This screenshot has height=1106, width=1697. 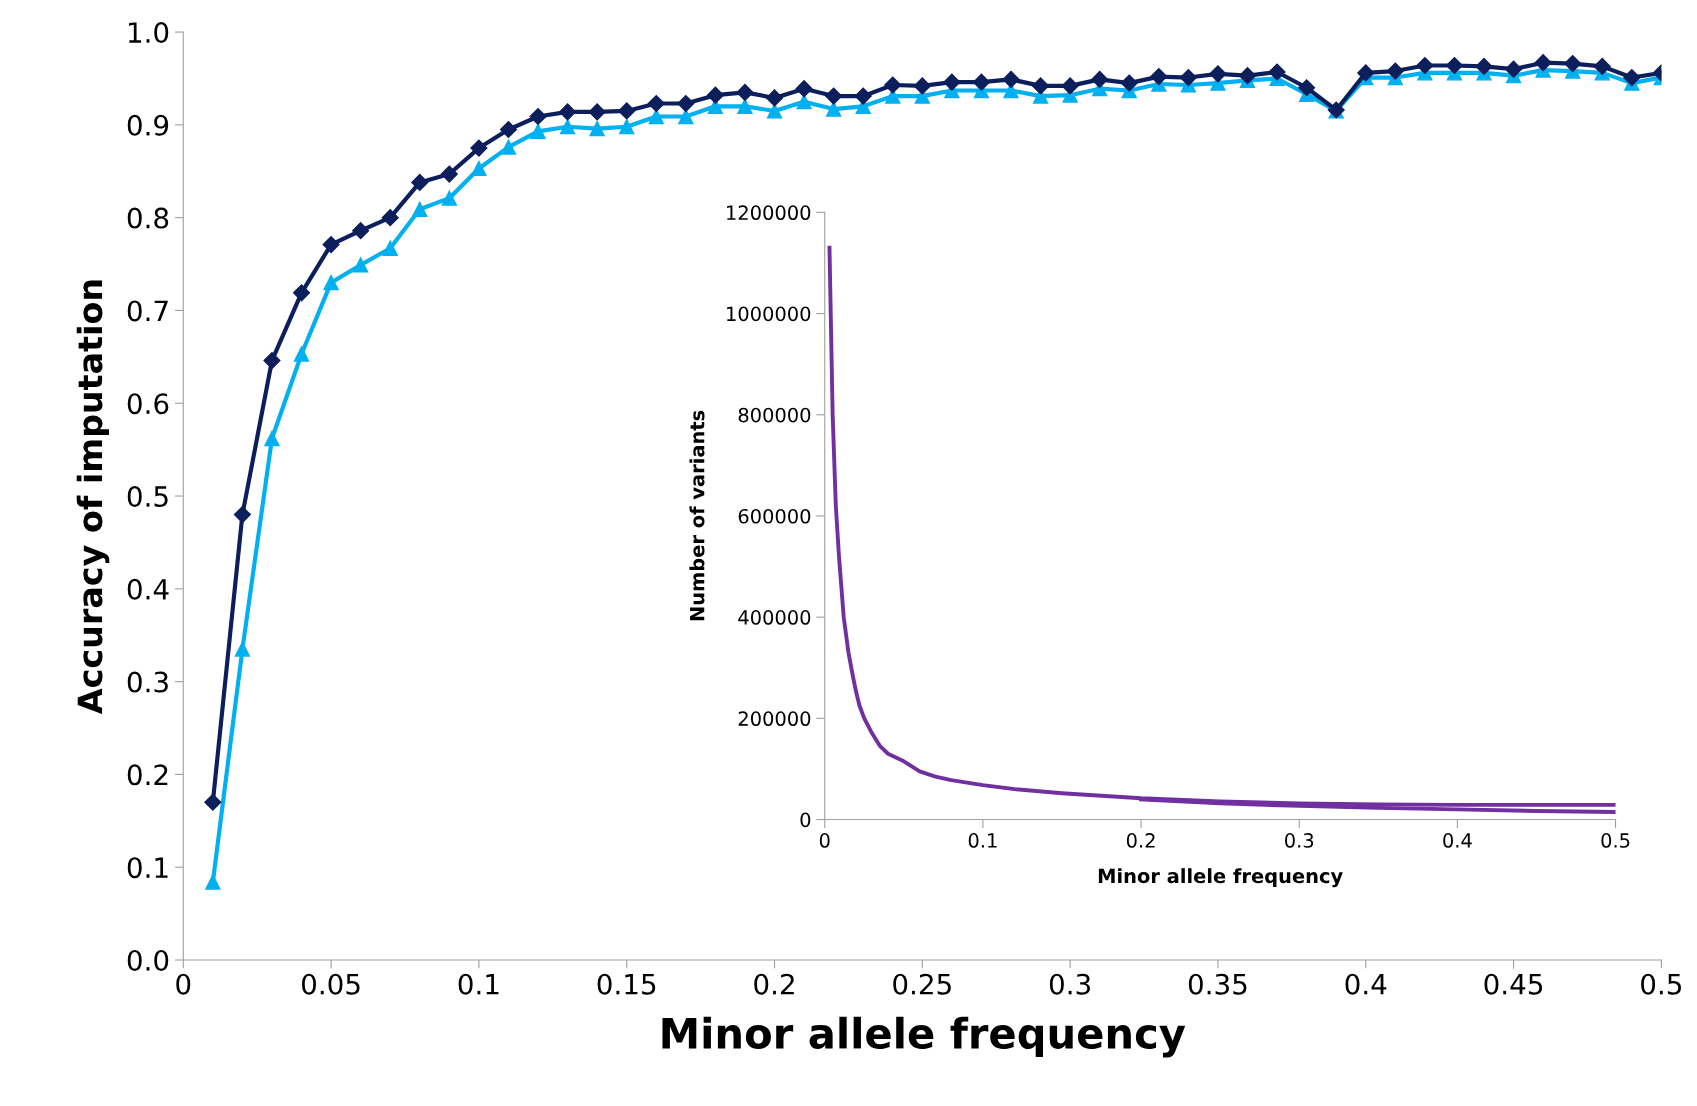 What do you see at coordinates (148, 125) in the screenshot?
I see `y-tick-label: 0.9` at bounding box center [148, 125].